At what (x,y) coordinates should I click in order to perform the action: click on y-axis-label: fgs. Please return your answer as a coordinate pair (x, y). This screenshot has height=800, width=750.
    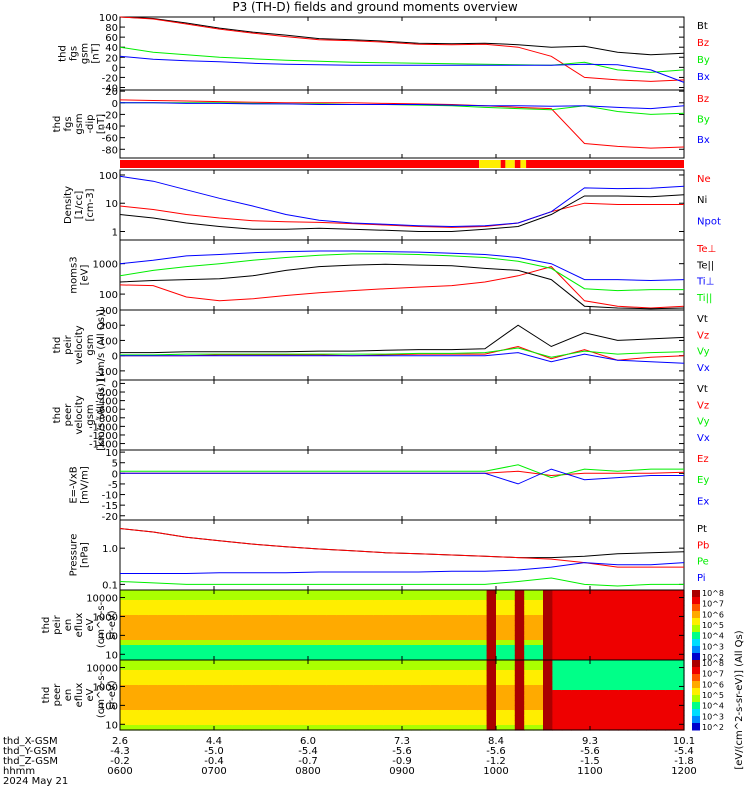
    Looking at the image, I should click on (68, 123).